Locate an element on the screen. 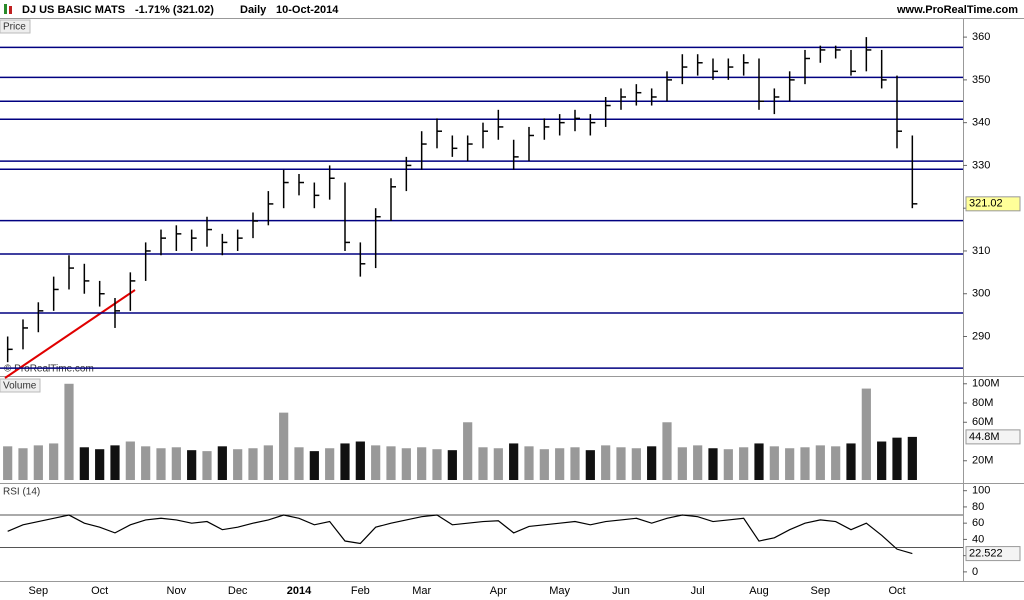  value-label: 22.522 is located at coordinates (986, 553).